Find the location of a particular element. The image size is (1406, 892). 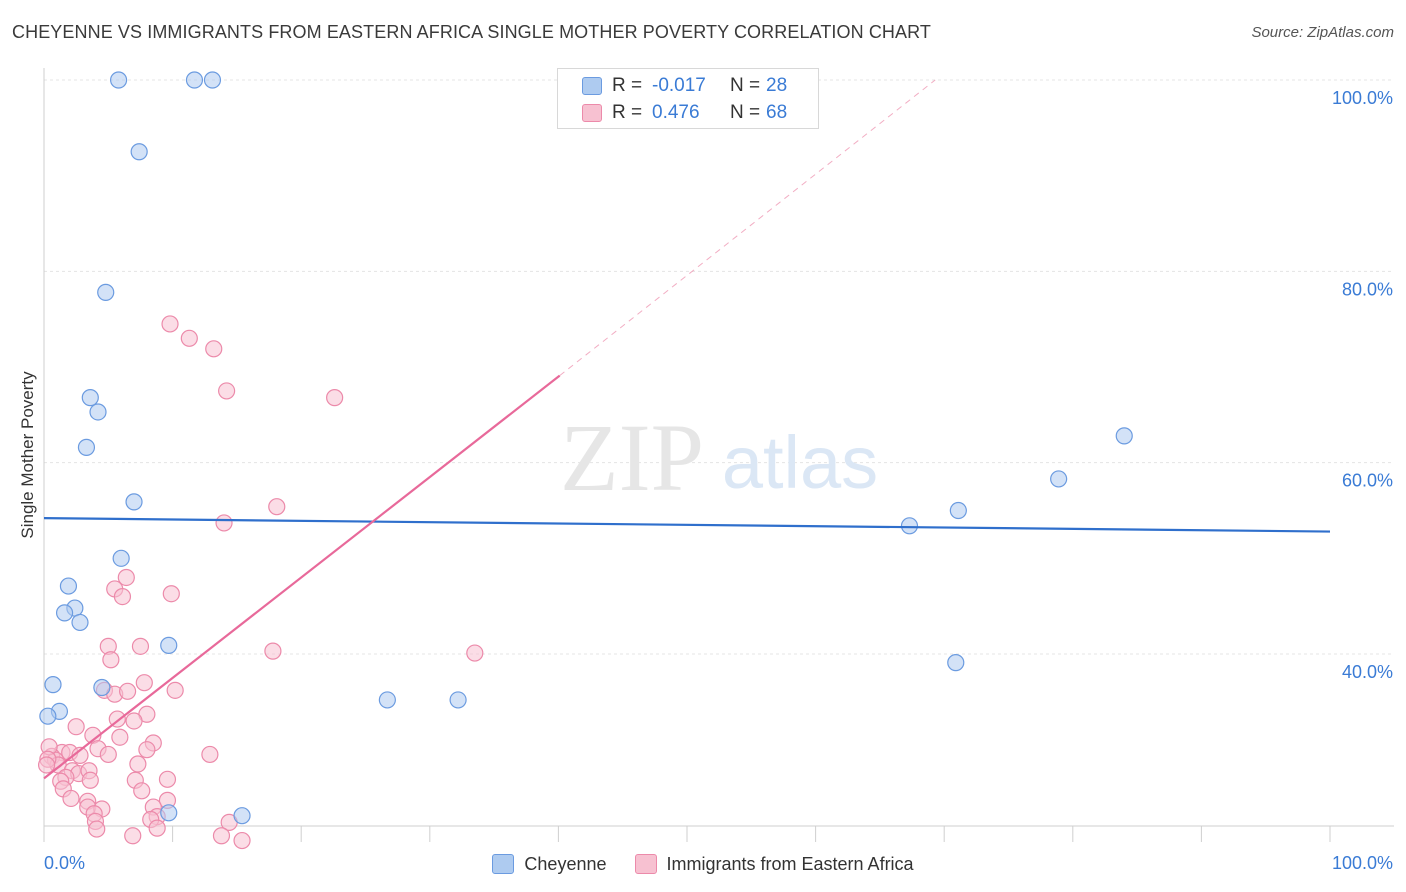

legend-item-eafrica: Immigrants from Eastern Africa is located at coordinates (774, 864).